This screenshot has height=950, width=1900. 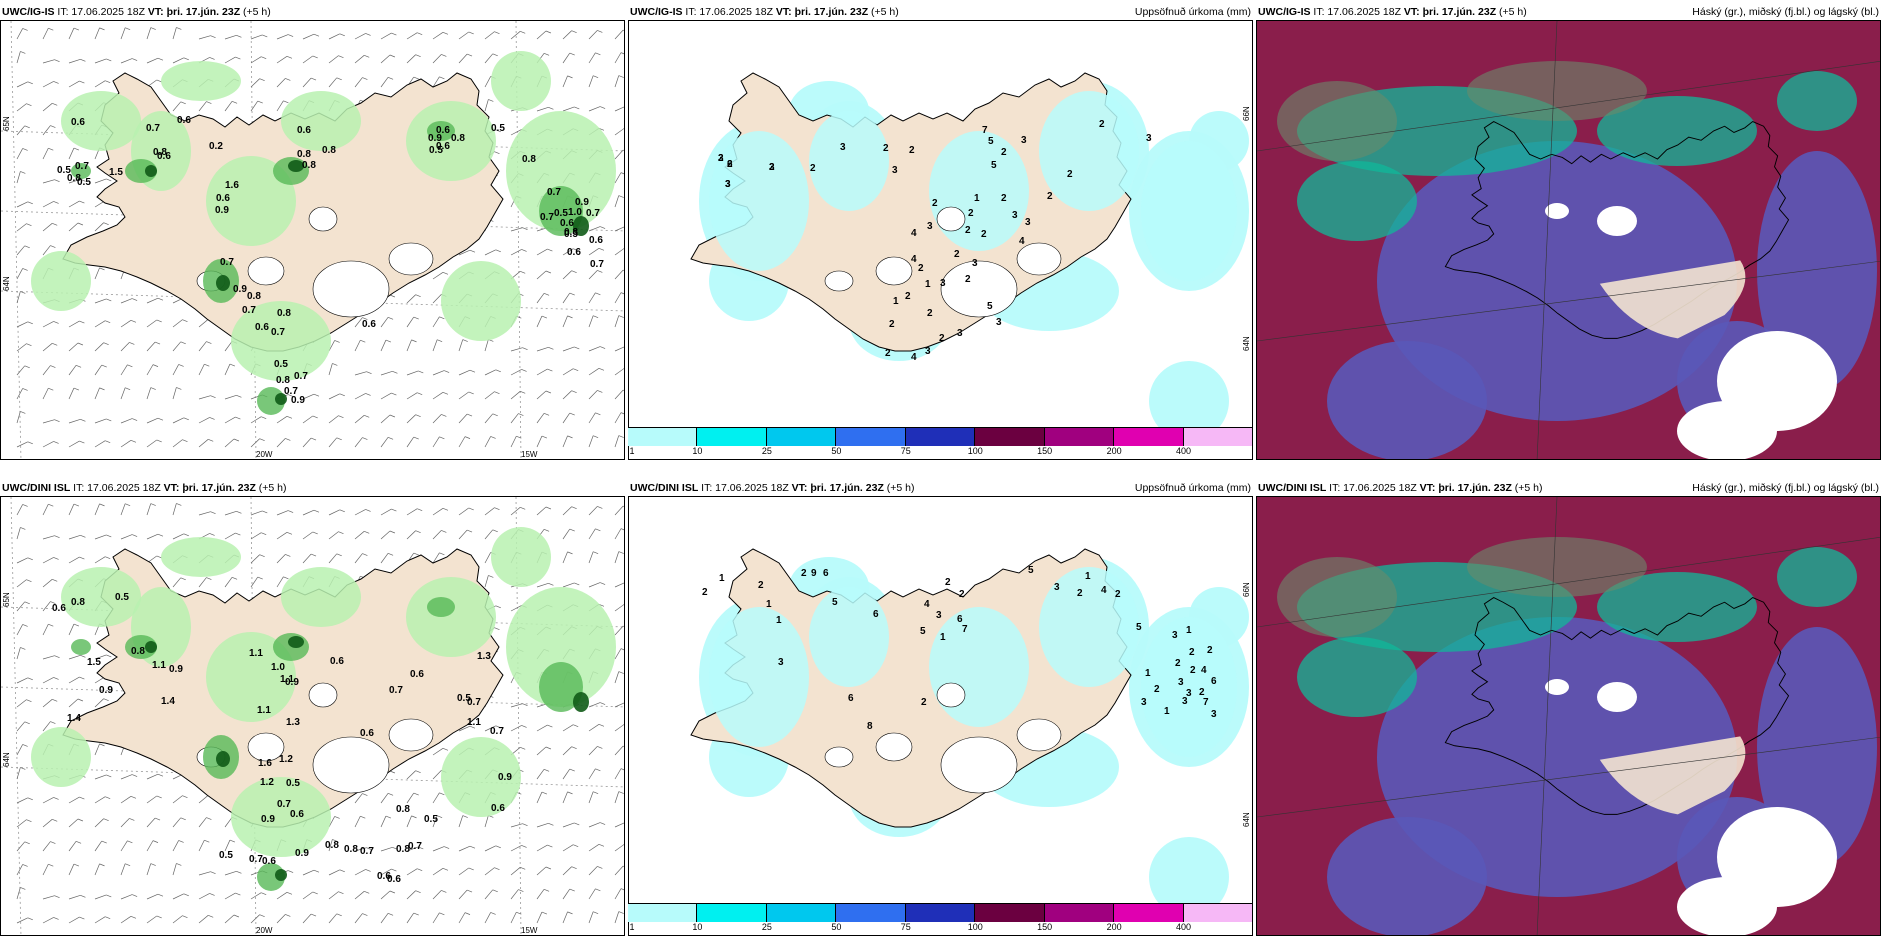 I want to click on precip-value-label: 1.1, so click(x=159, y=665).